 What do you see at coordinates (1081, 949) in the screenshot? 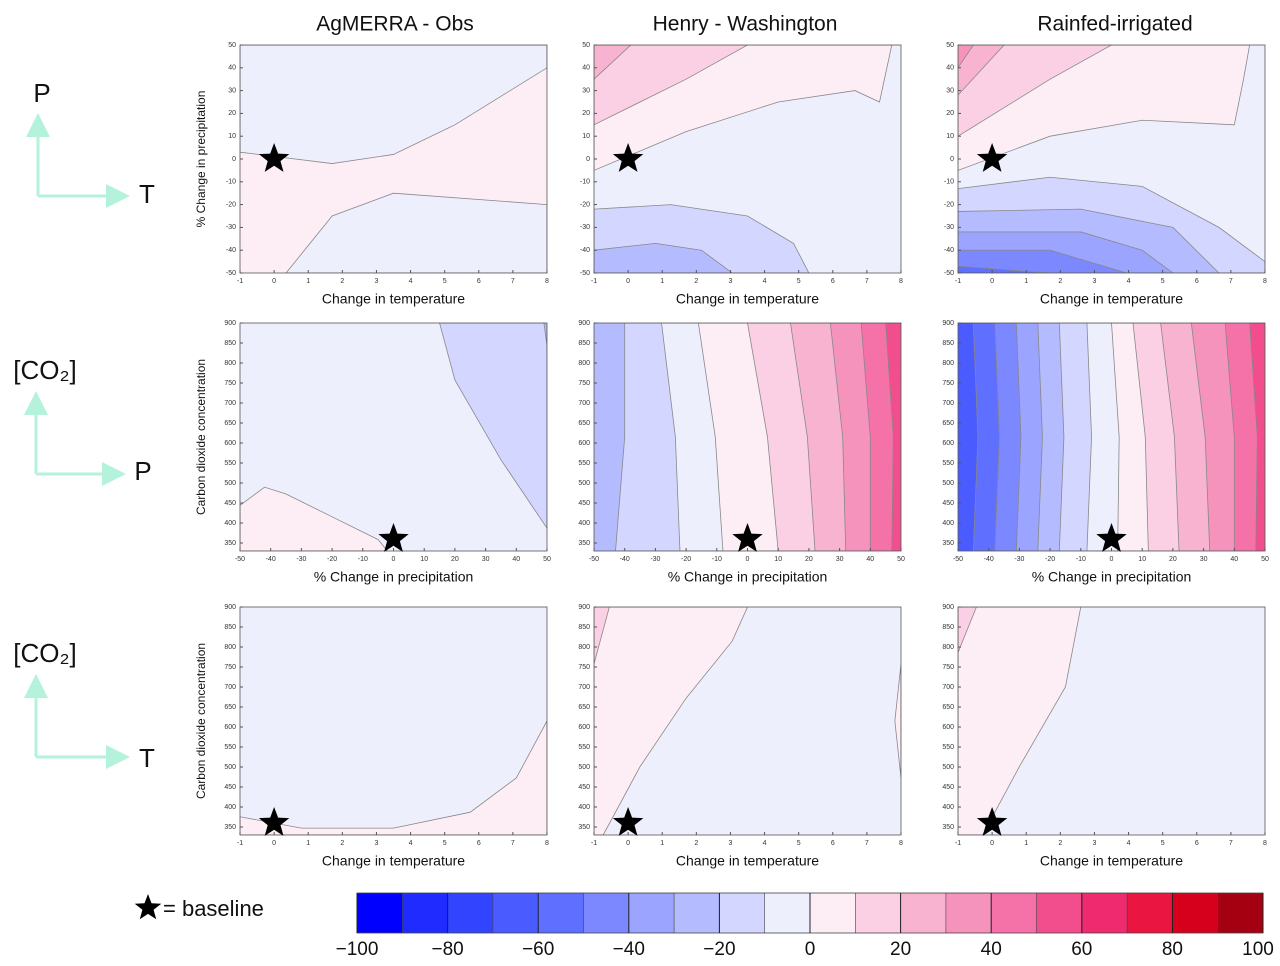
I see `colorbar-tick-label: 60` at bounding box center [1081, 949].